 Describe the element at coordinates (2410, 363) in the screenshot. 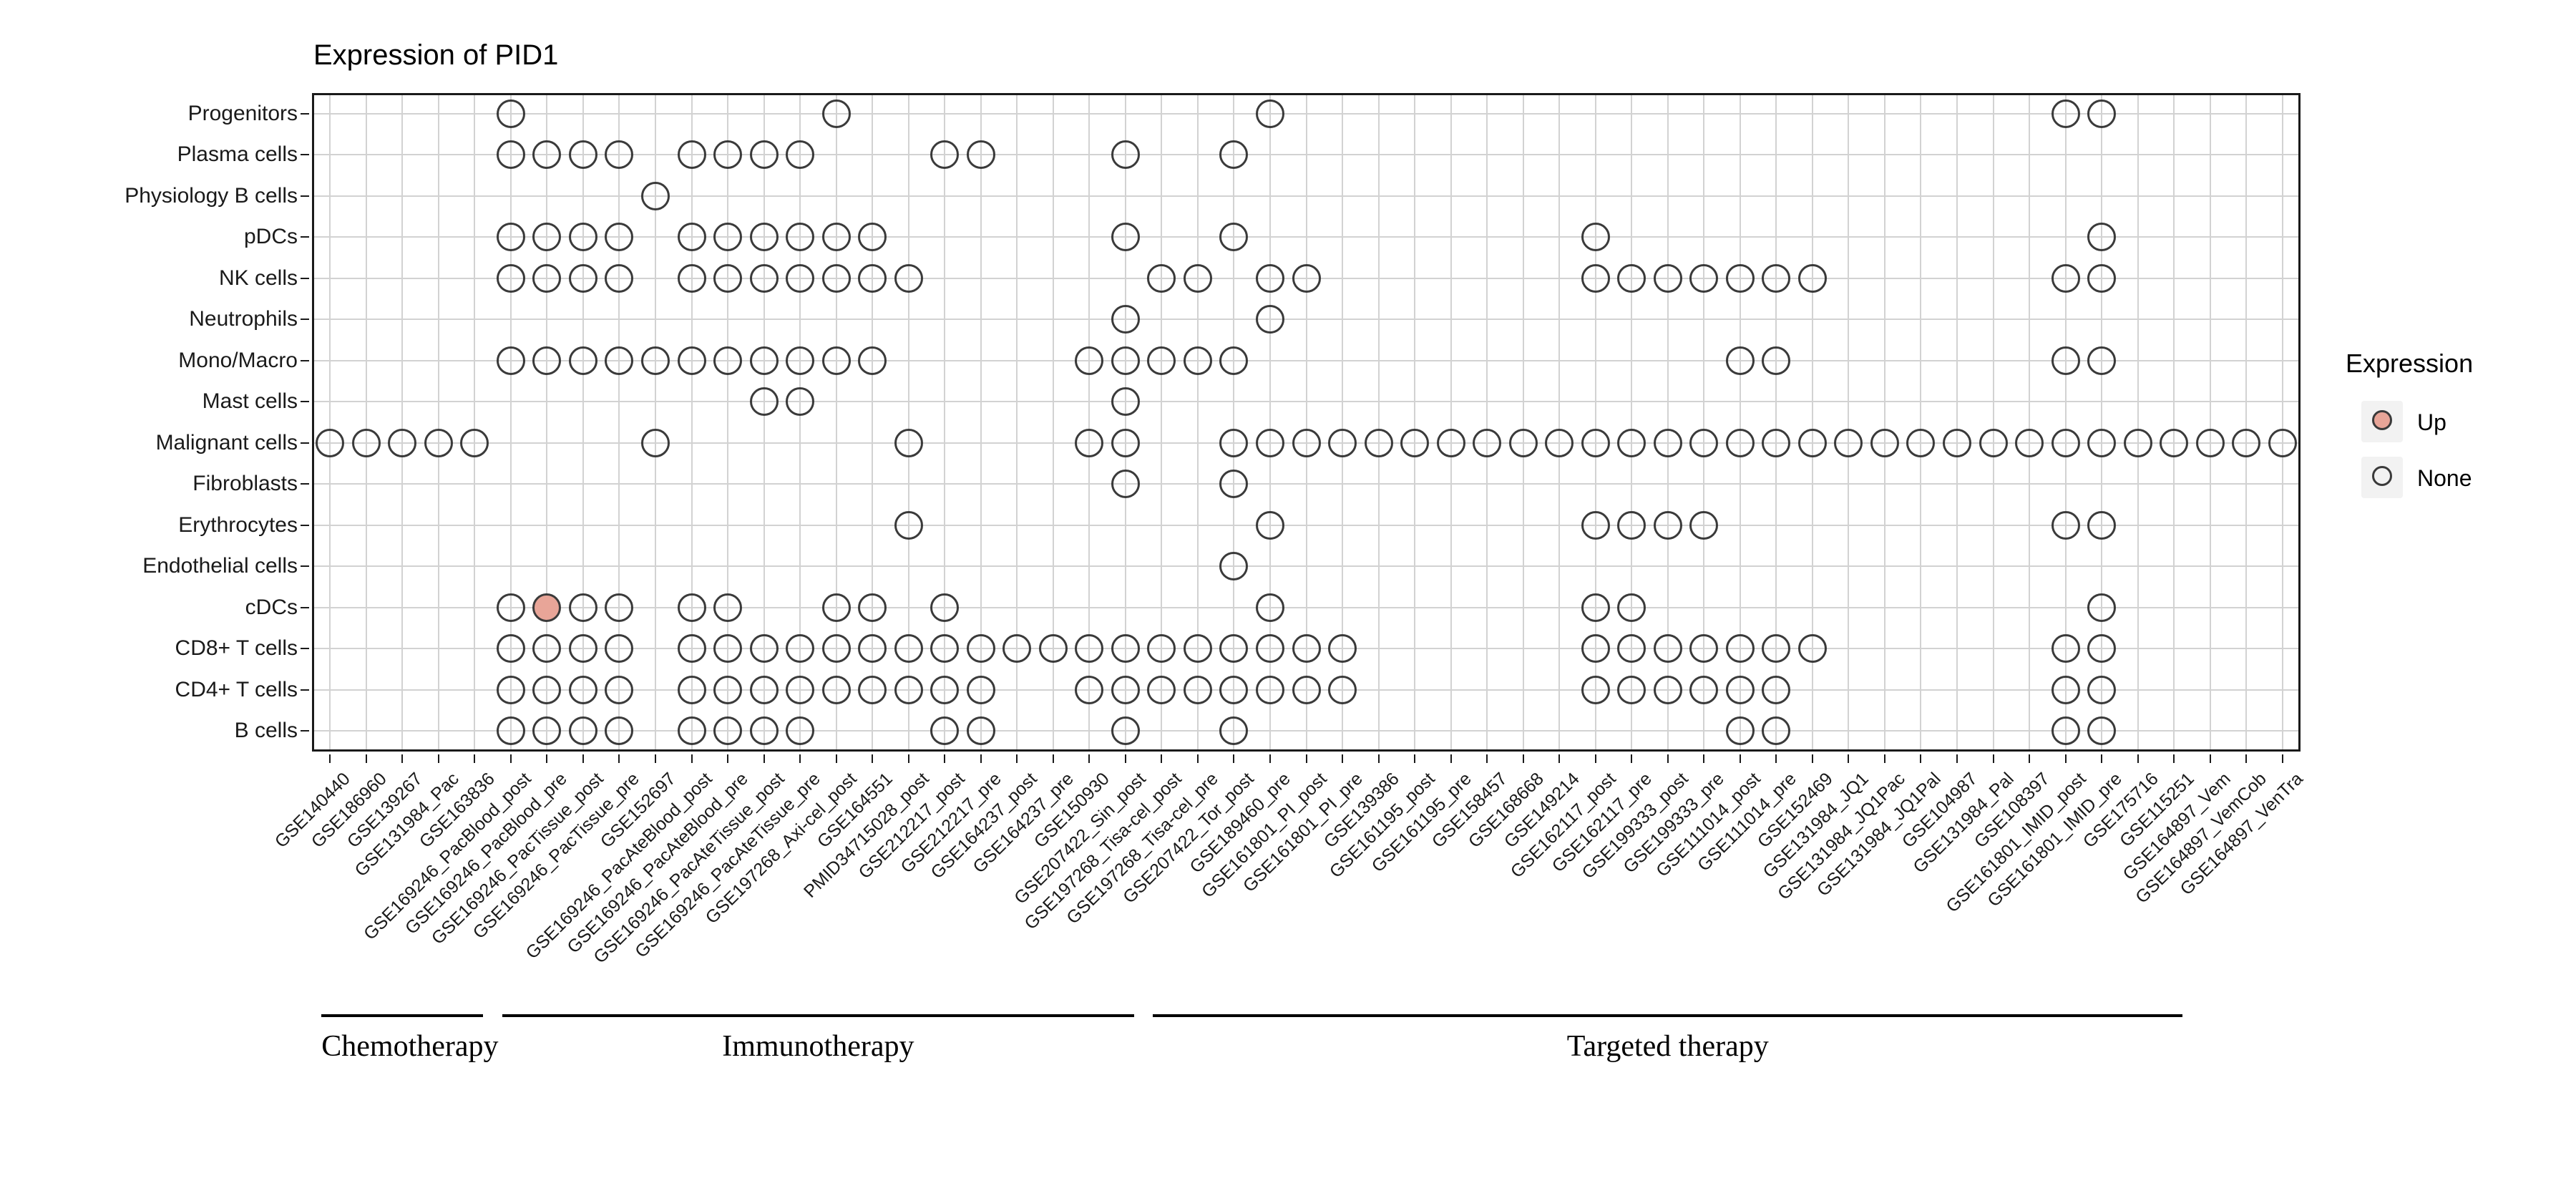

I see `legend-title: Expression` at that location.